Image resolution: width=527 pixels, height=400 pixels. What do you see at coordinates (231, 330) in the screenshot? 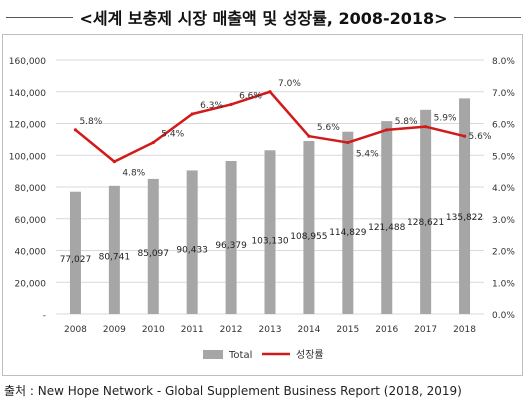
I see `x-tick-label: 2012` at bounding box center [231, 330].